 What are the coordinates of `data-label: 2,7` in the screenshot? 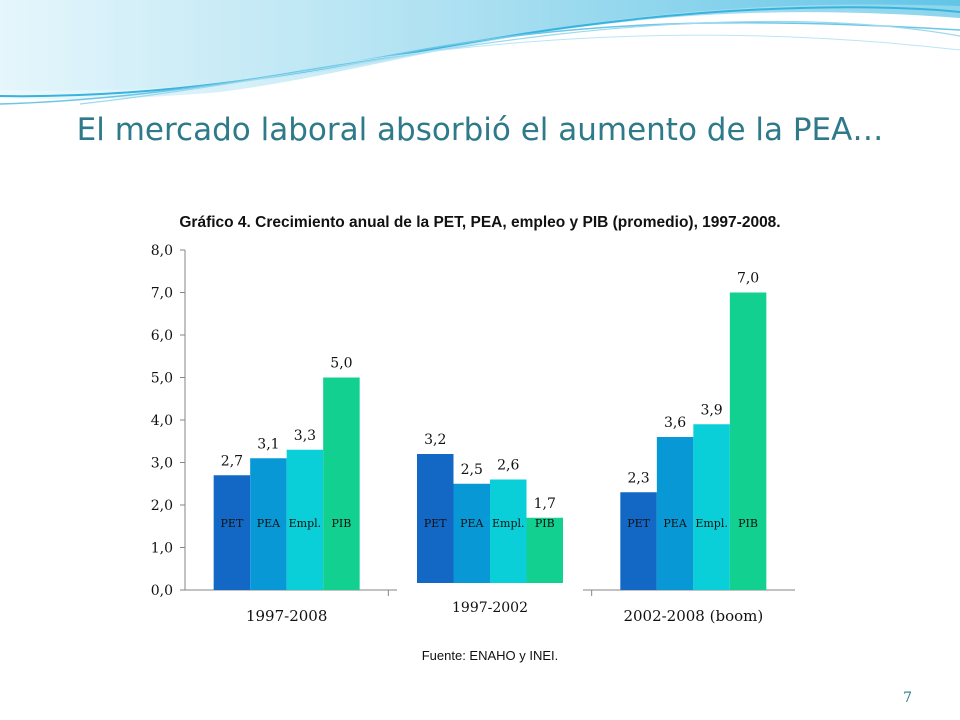 It's located at (232, 461).